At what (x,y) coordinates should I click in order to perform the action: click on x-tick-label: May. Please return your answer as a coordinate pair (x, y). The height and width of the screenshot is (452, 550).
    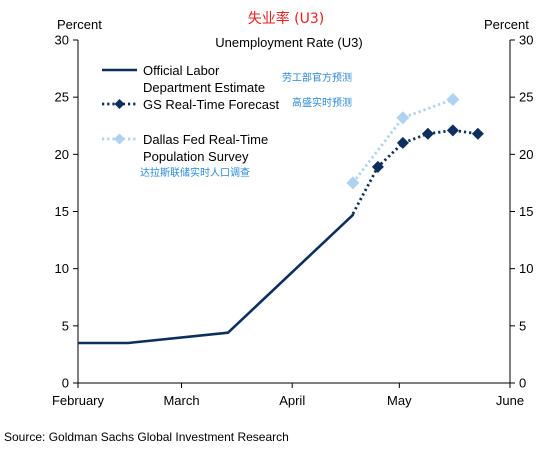
    Looking at the image, I should click on (399, 400).